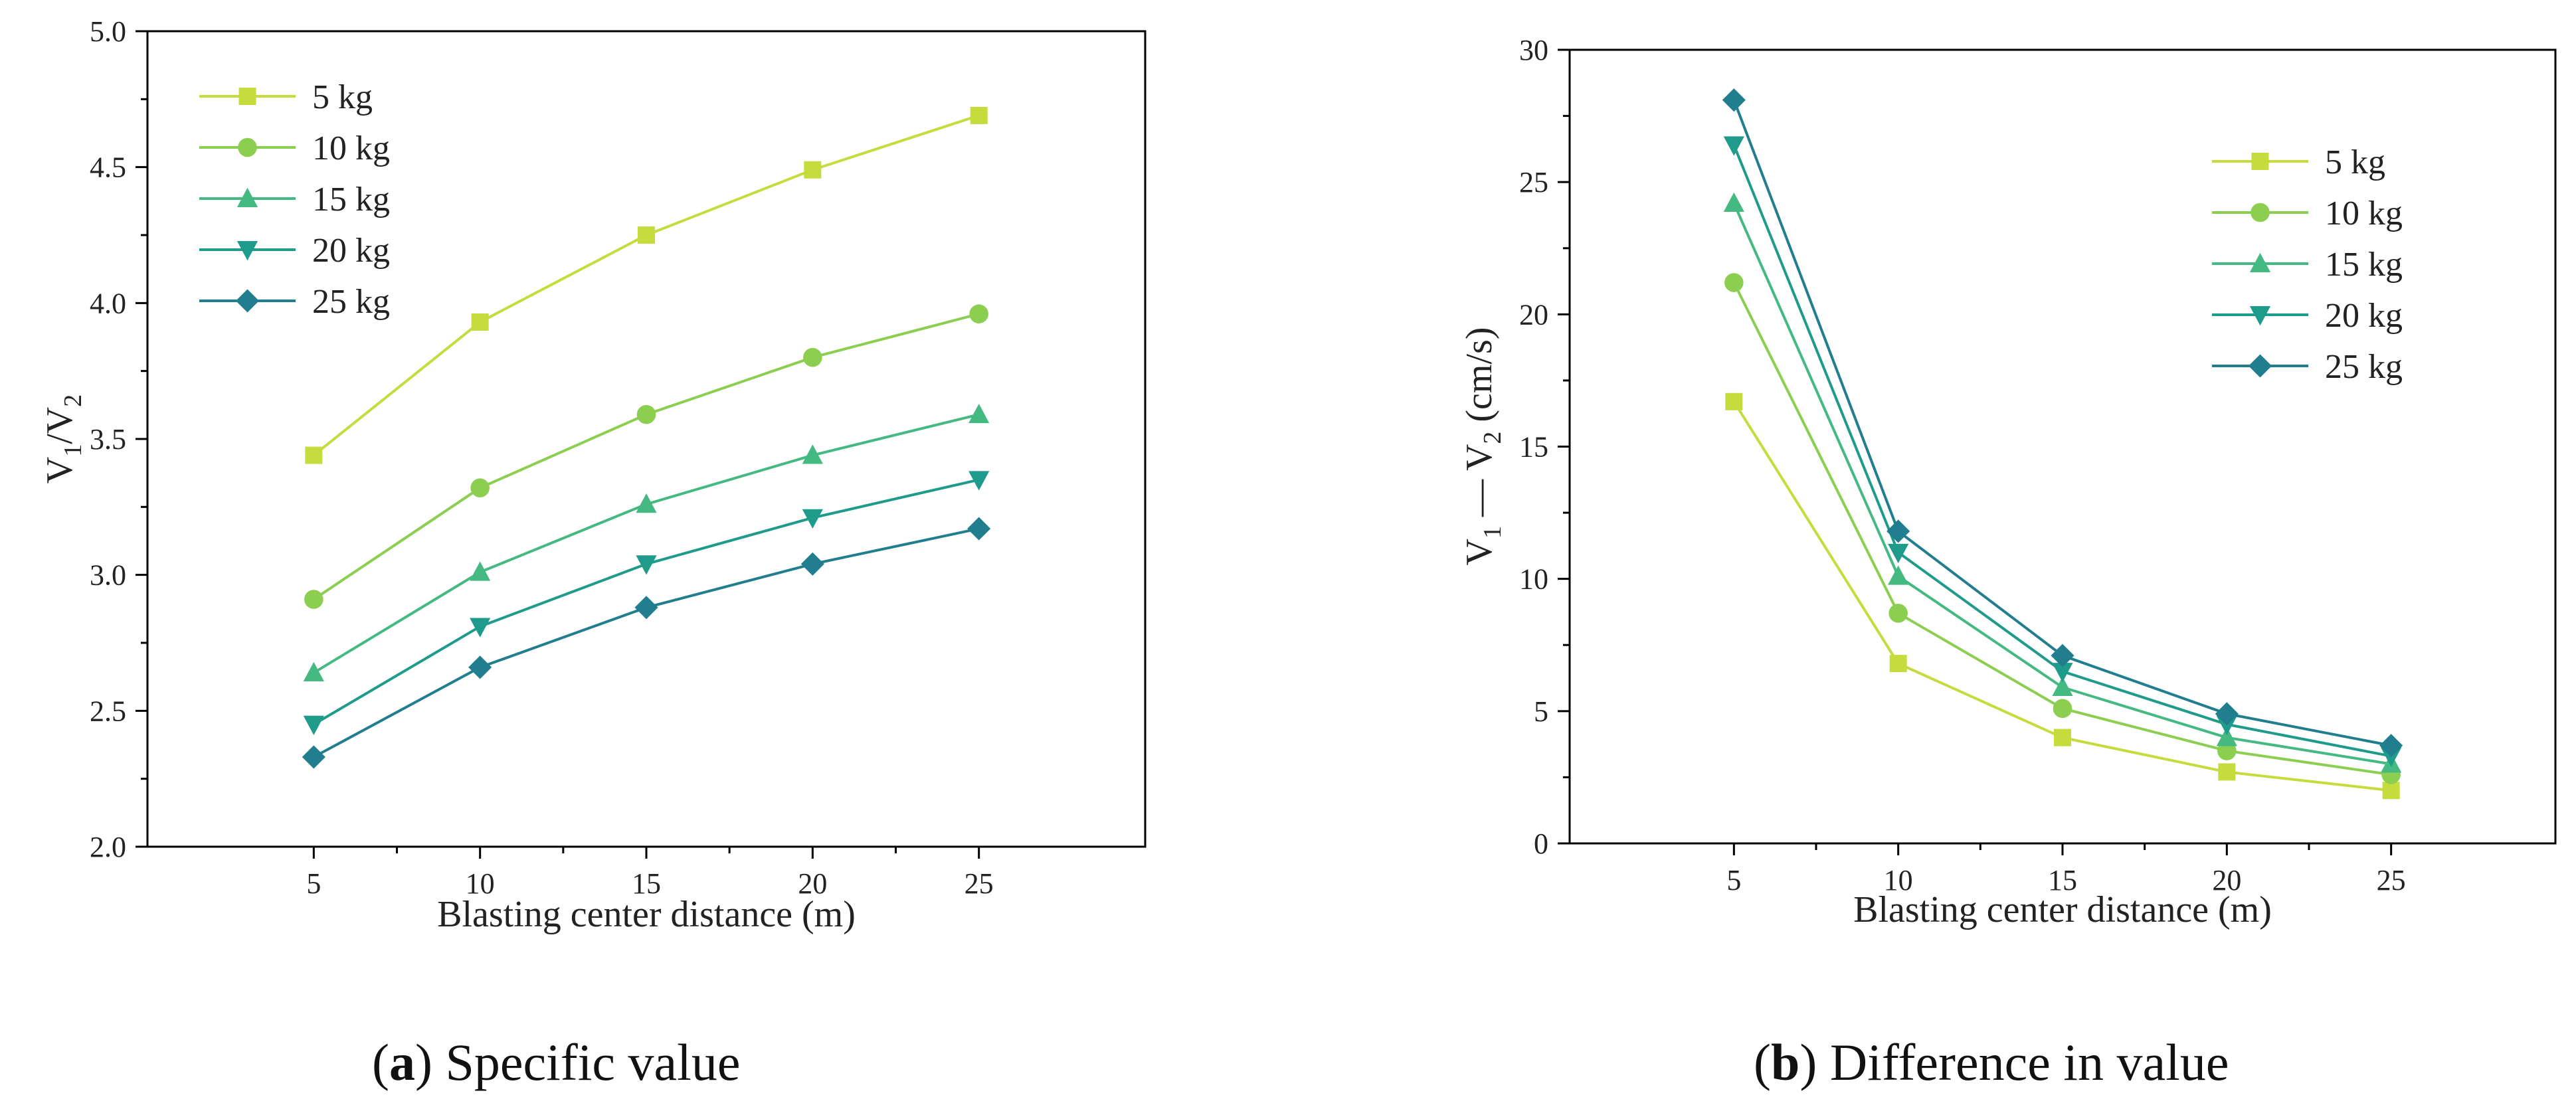  What do you see at coordinates (2062, 909) in the screenshot?
I see `chart-b-x-axis-label: Blasting center distance (m)` at bounding box center [2062, 909].